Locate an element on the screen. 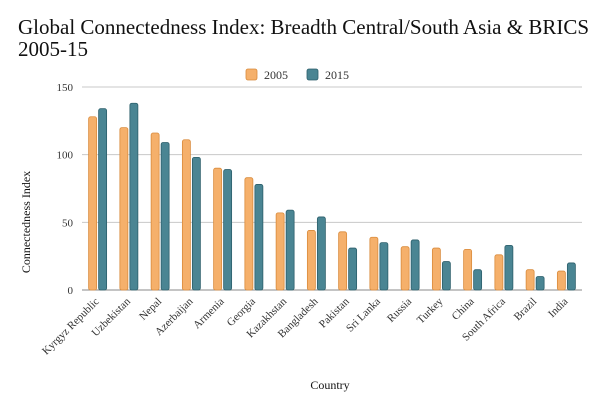 The height and width of the screenshot is (413, 604). y-tick-label: 50 is located at coordinates (68, 223).